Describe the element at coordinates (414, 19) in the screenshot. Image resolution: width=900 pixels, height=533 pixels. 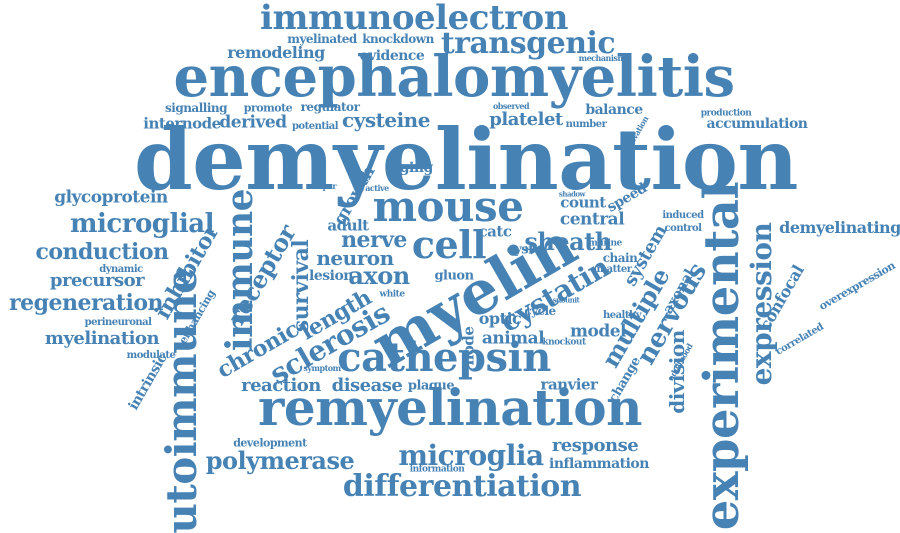
I see `word-immunoelectron: immunoelectron` at that location.